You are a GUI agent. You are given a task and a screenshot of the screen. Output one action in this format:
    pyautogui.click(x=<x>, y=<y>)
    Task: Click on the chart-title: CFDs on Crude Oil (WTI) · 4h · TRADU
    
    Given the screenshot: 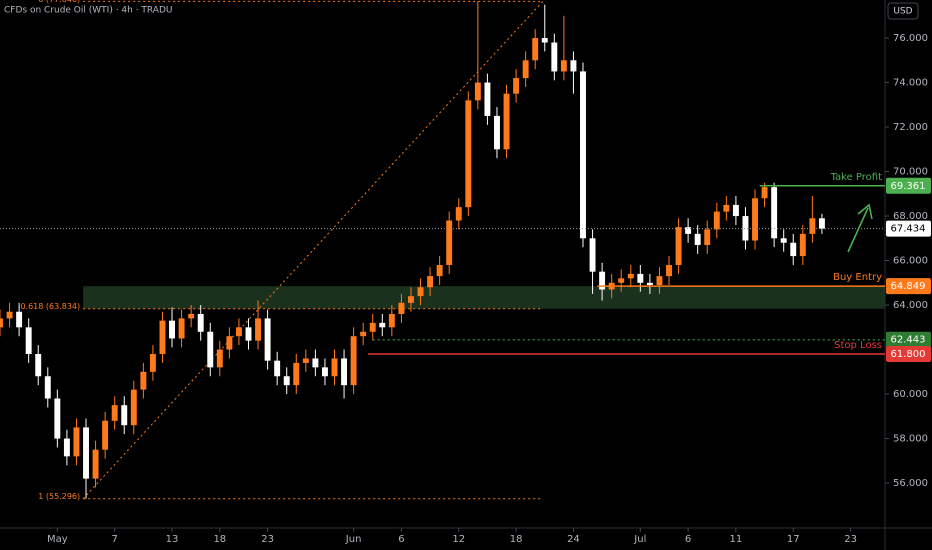 What is the action you would take?
    pyautogui.click(x=88, y=11)
    